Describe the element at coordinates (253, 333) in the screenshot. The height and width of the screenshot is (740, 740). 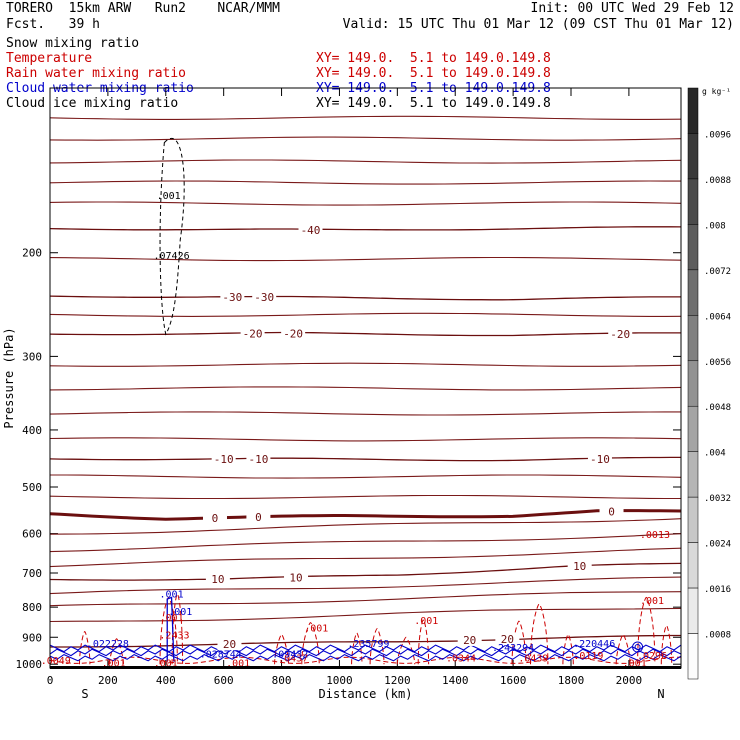
I see `isotherm-label: -20` at that location.